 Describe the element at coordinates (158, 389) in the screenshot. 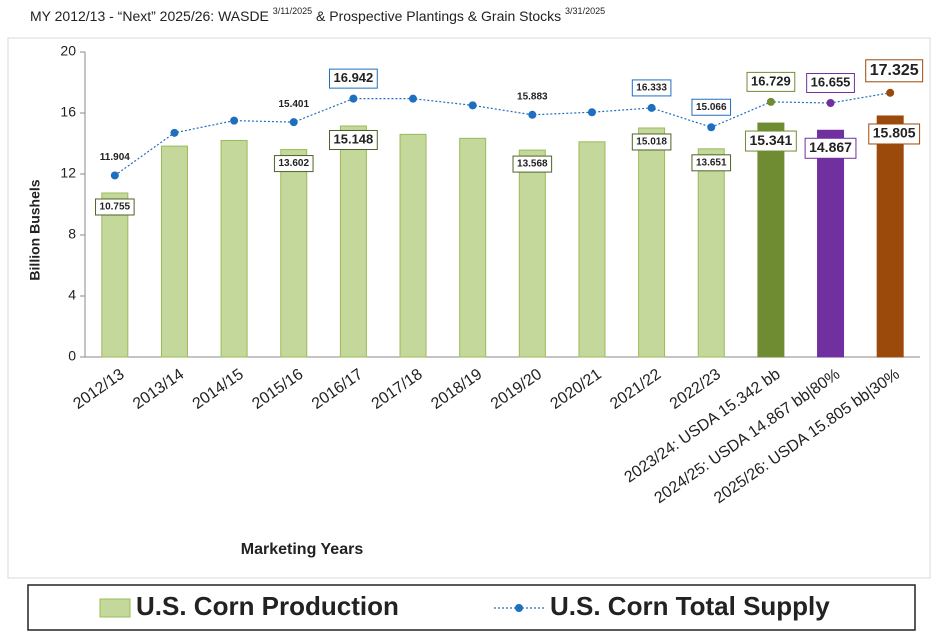

I see `x-tick-label: 2013/14` at that location.